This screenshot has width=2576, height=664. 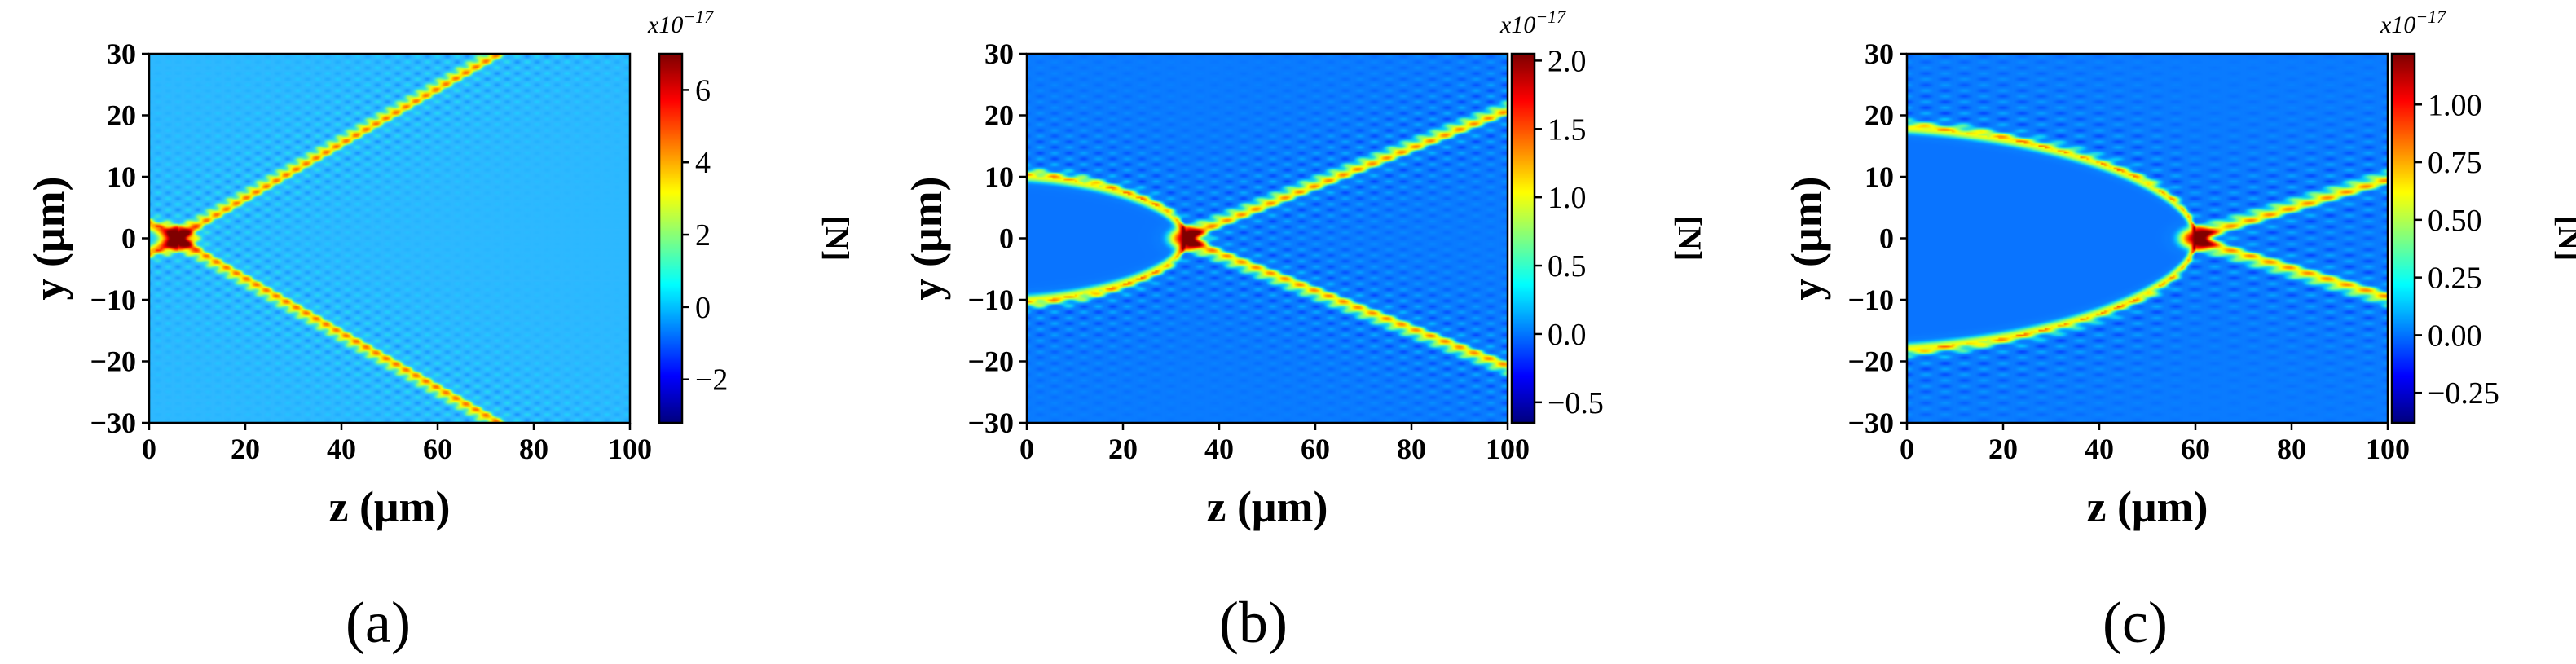 What do you see at coordinates (1254, 622) in the screenshot?
I see `panel-label: (b)` at bounding box center [1254, 622].